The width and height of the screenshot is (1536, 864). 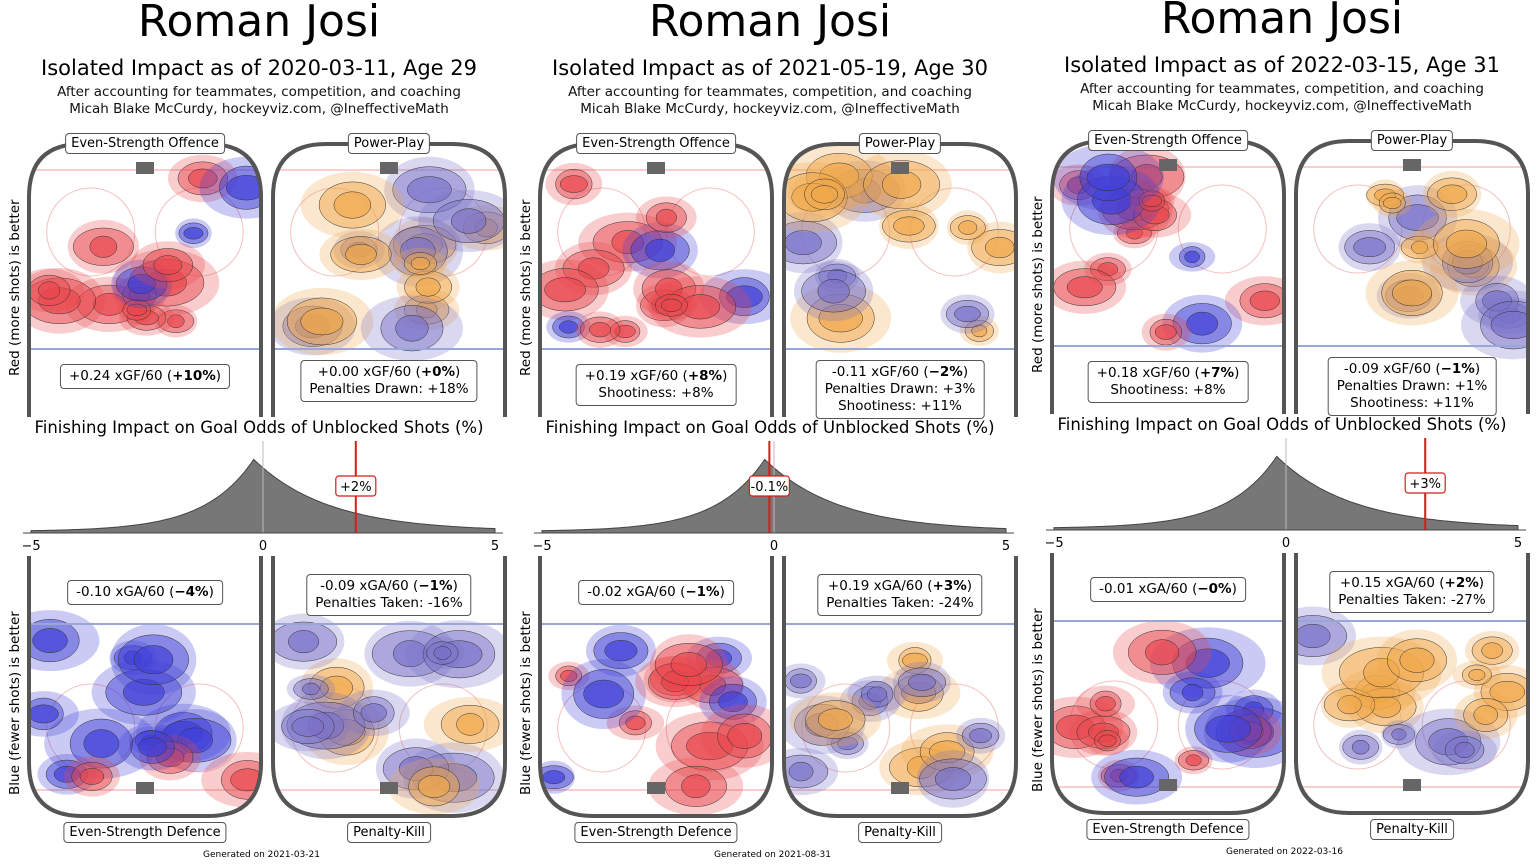 I want to click on penalty-kill-stats-value: +0.19 xGA/60 (, so click(x=880, y=586).